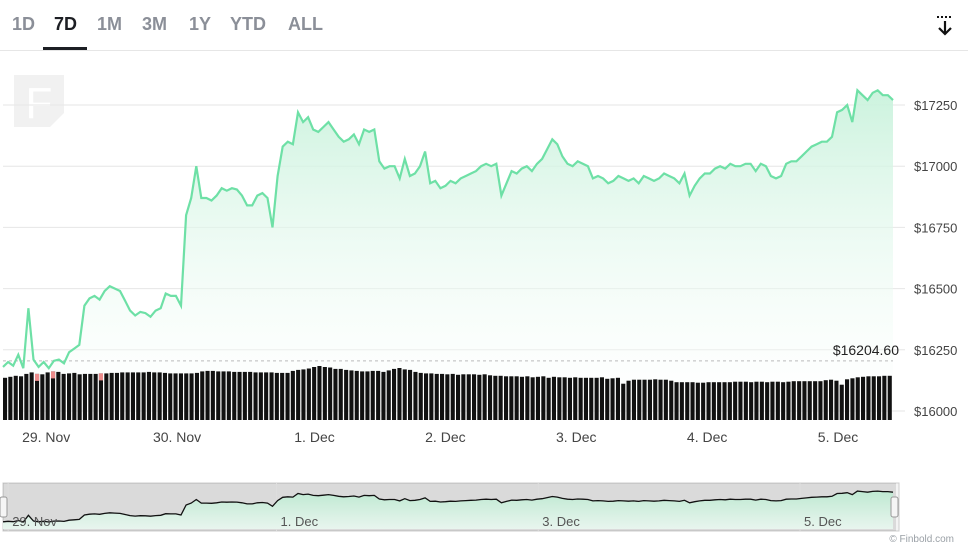 The height and width of the screenshot is (553, 968). I want to click on volume-bars, so click(447, 393).